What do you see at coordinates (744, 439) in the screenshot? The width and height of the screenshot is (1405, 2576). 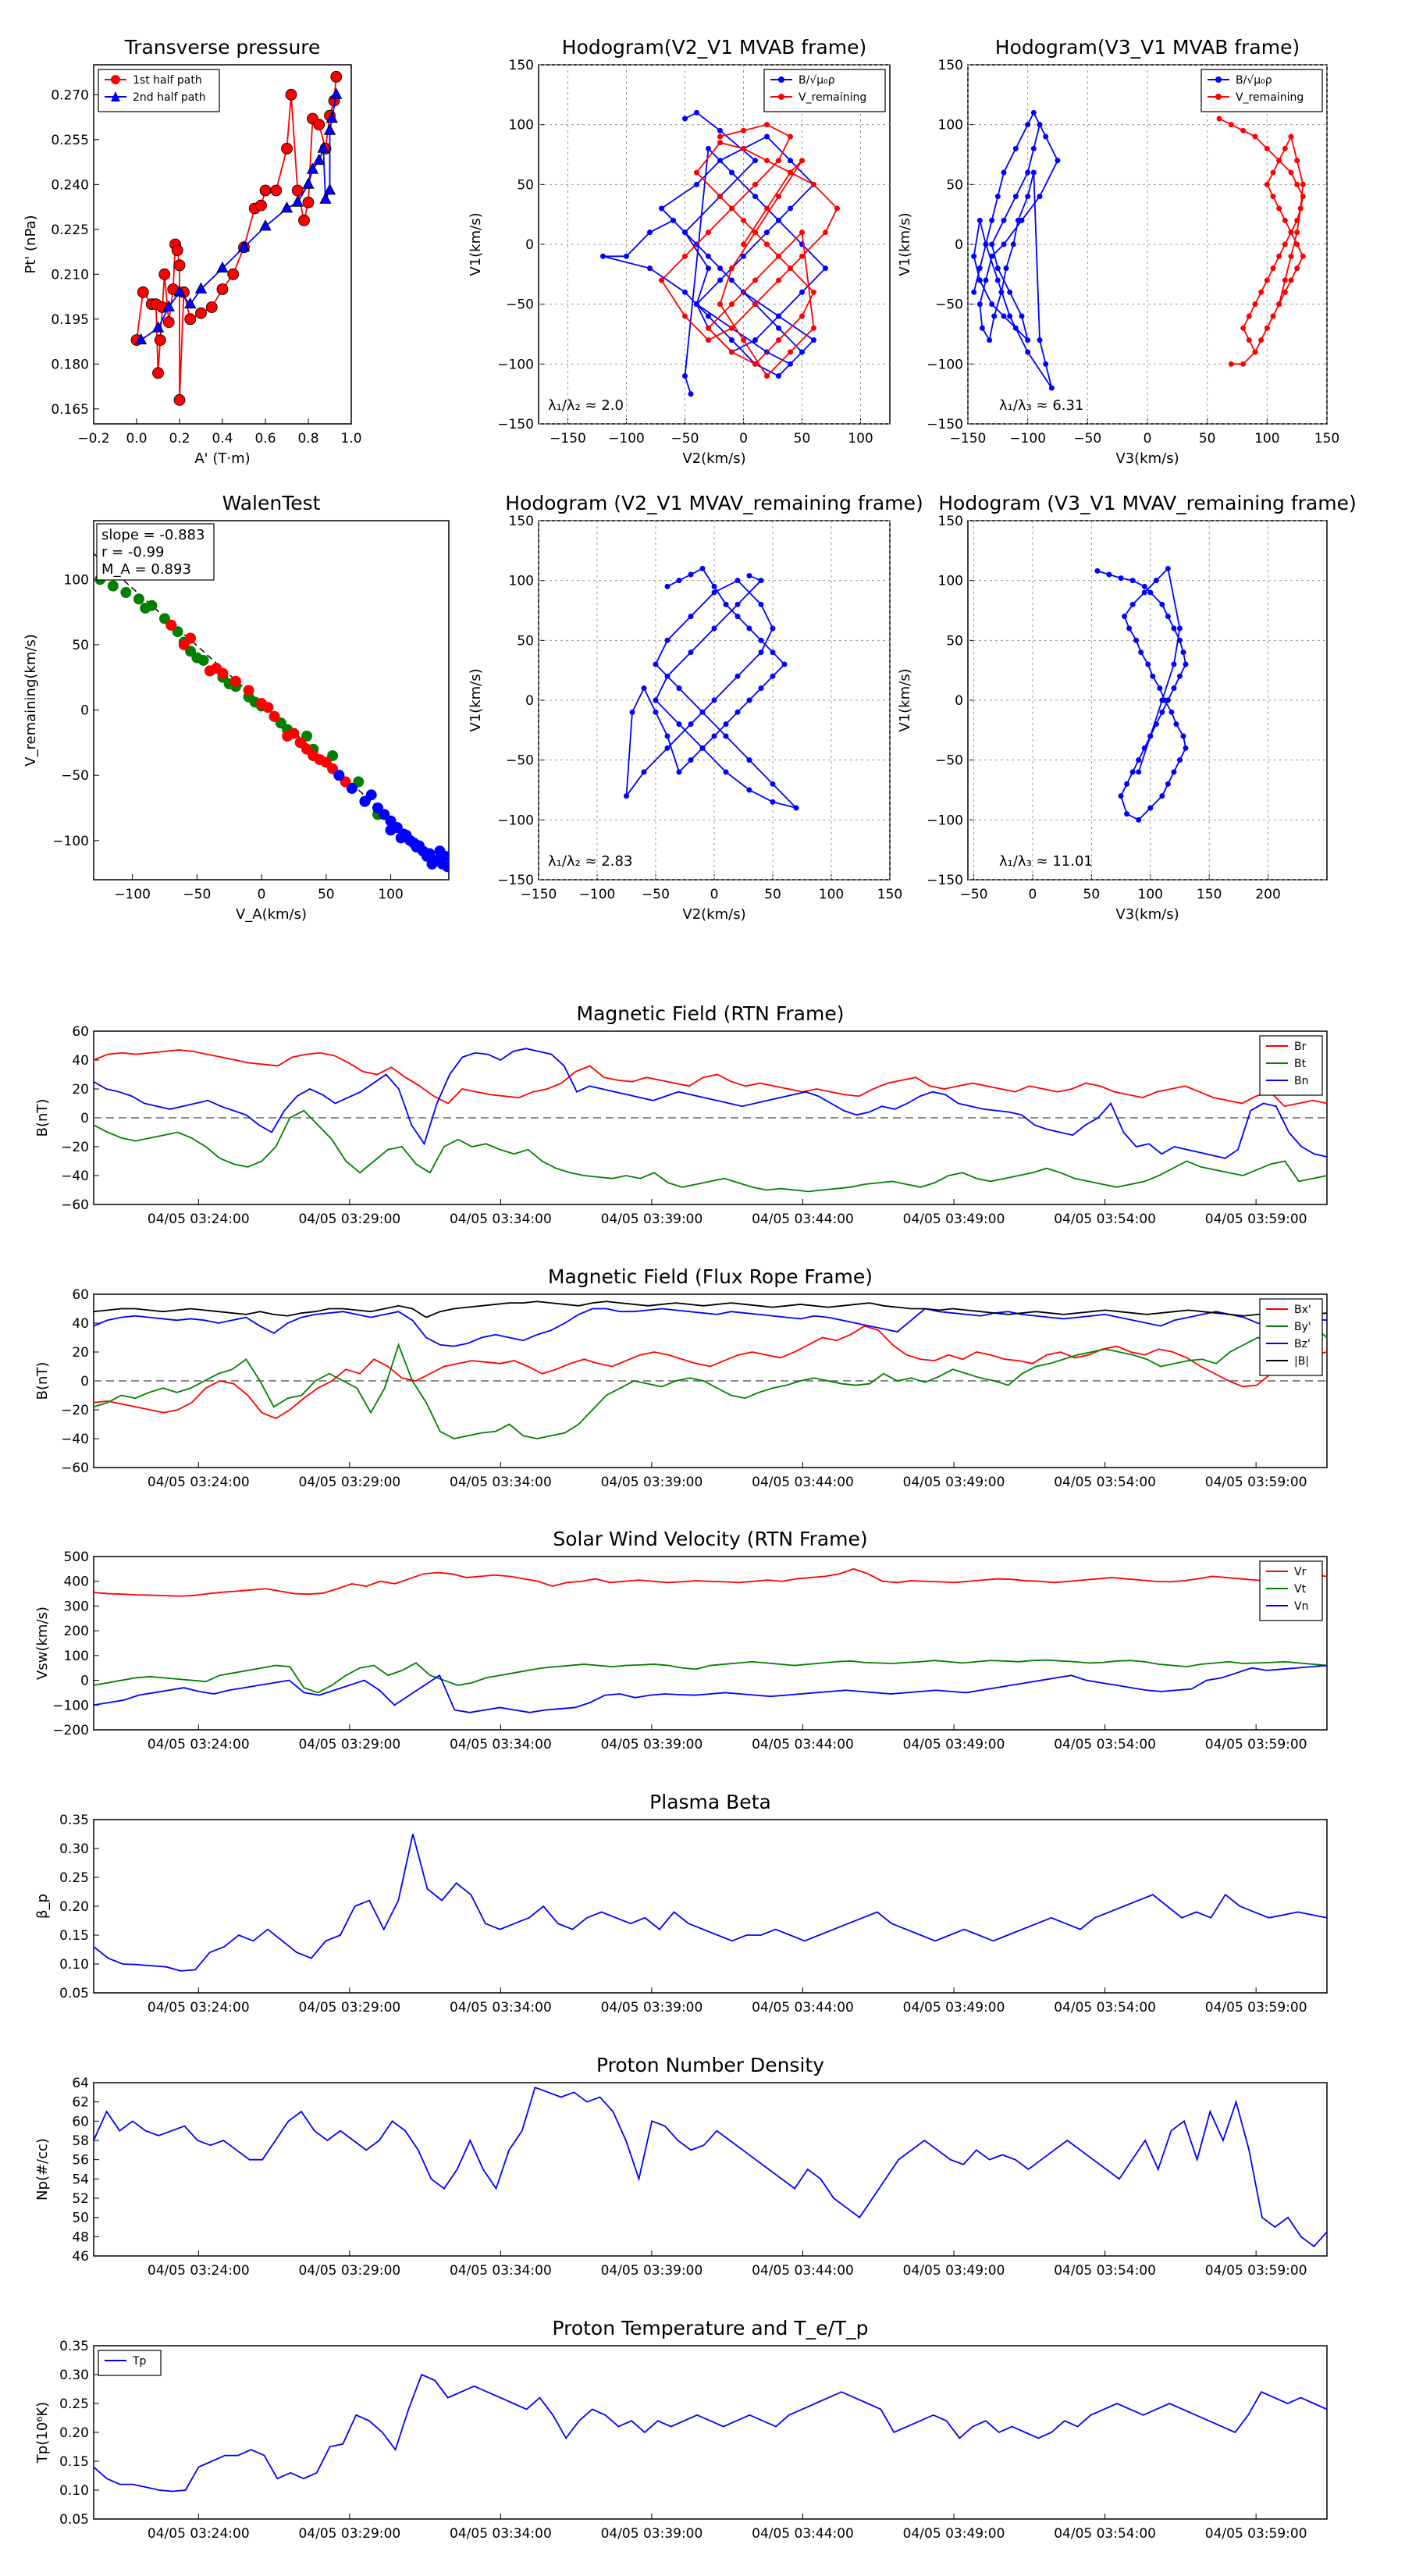 I see `hodo_v2v1_mvab-xtick-label: 0` at bounding box center [744, 439].